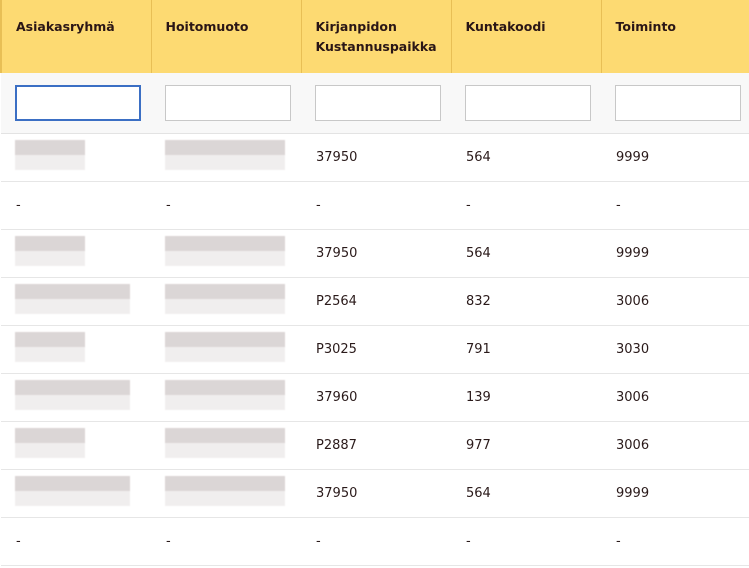  What do you see at coordinates (78, 102) in the screenshot?
I see `filter-input-asiakasryhma` at bounding box center [78, 102].